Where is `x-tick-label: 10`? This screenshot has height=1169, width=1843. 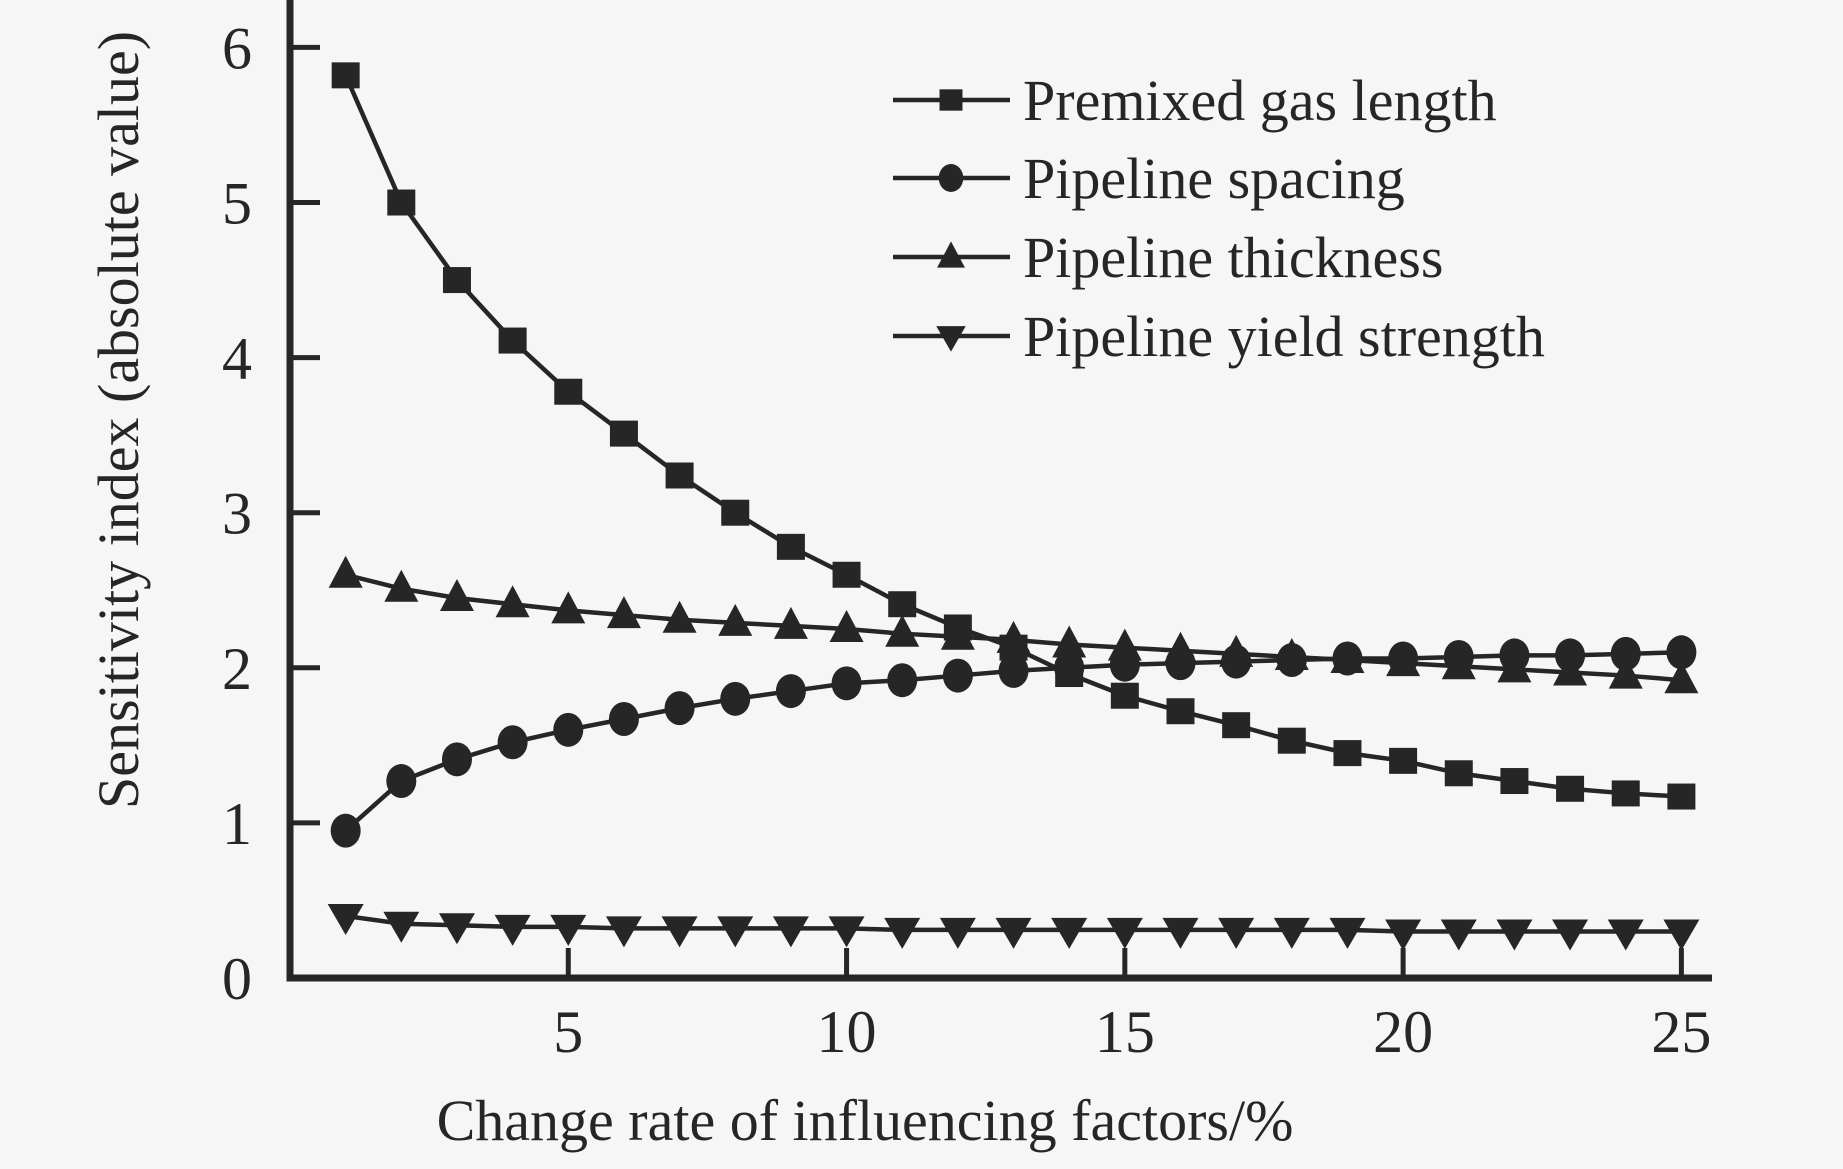
x-tick-label: 10 is located at coordinates (847, 1032).